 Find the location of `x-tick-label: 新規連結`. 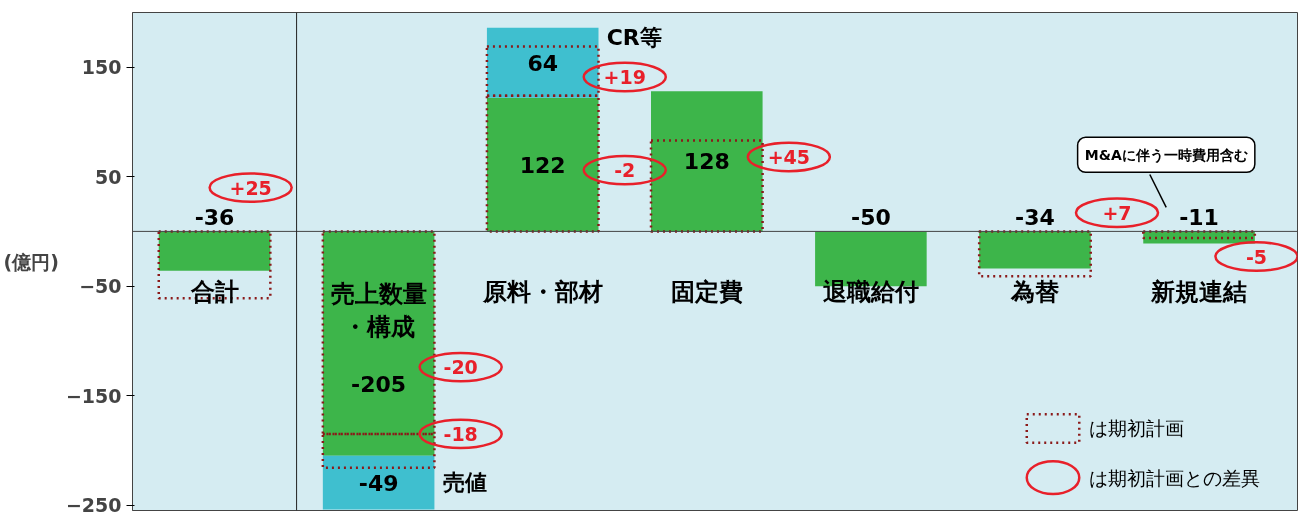

x-tick-label: 新規連結 is located at coordinates (1199, 291).